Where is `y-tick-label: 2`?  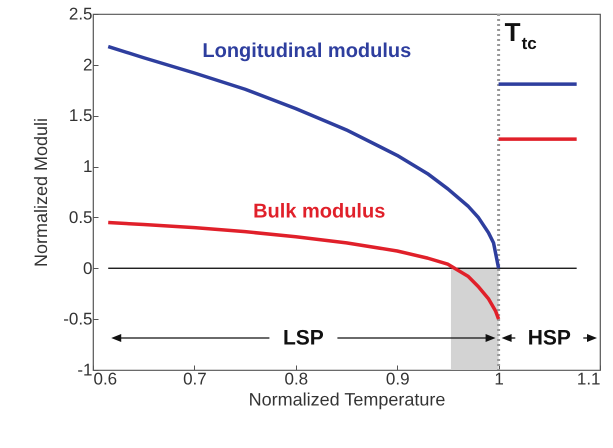 y-tick-label: 2 is located at coordinates (87, 64).